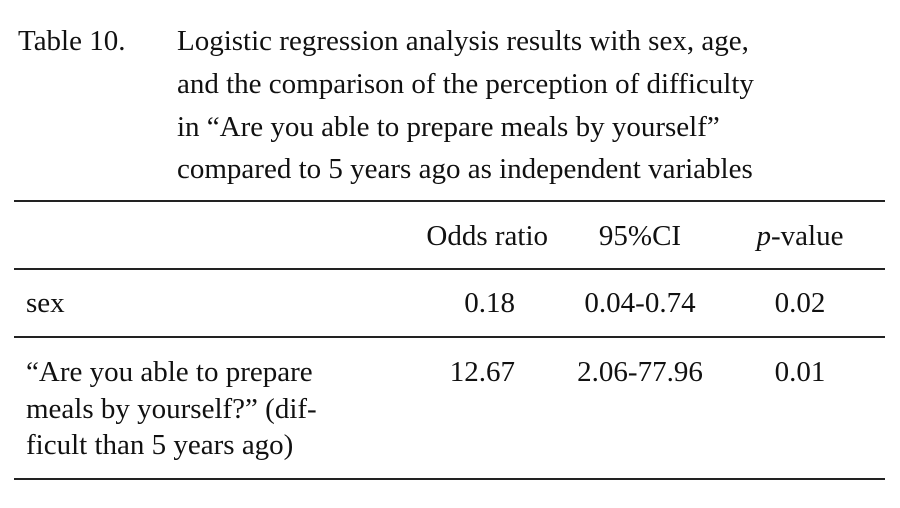  Describe the element at coordinates (160, 445) in the screenshot. I see `row-label: ficult than 5 years ago)` at that location.